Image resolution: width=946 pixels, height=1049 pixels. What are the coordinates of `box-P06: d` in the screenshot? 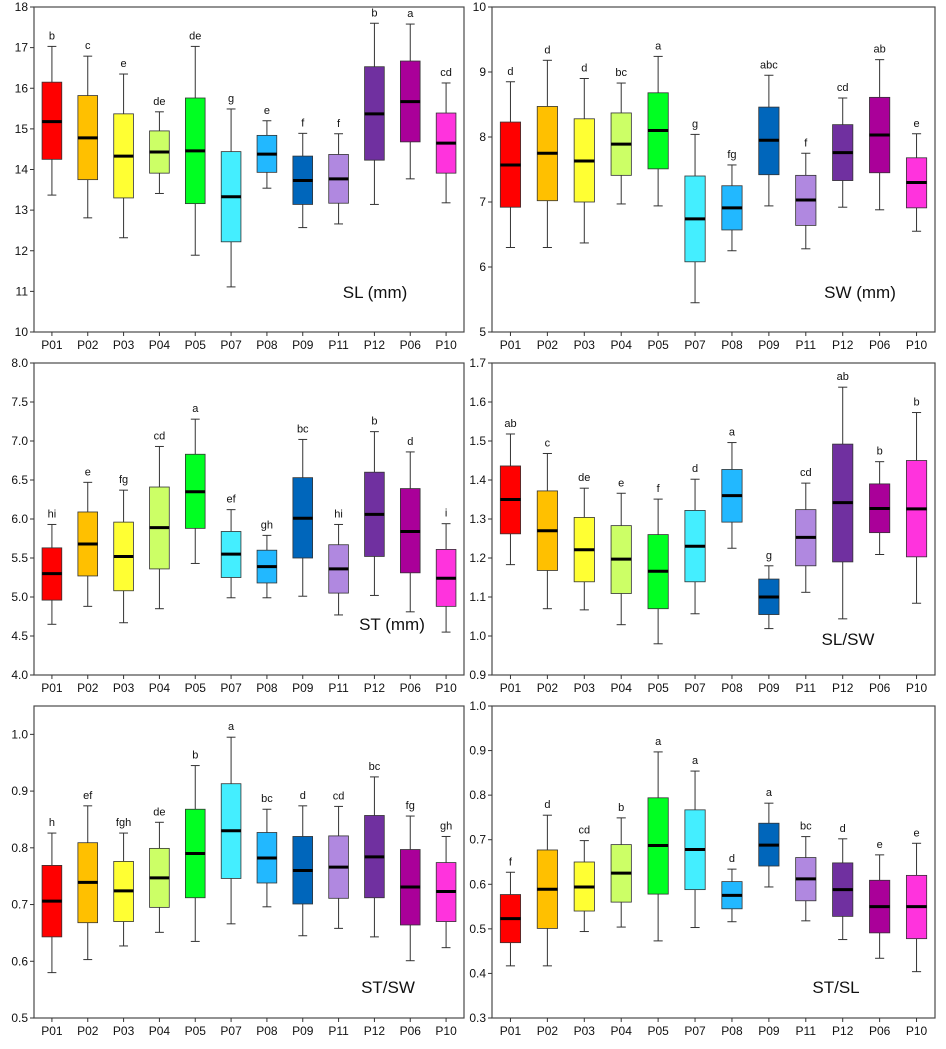 It's located at (410, 524).